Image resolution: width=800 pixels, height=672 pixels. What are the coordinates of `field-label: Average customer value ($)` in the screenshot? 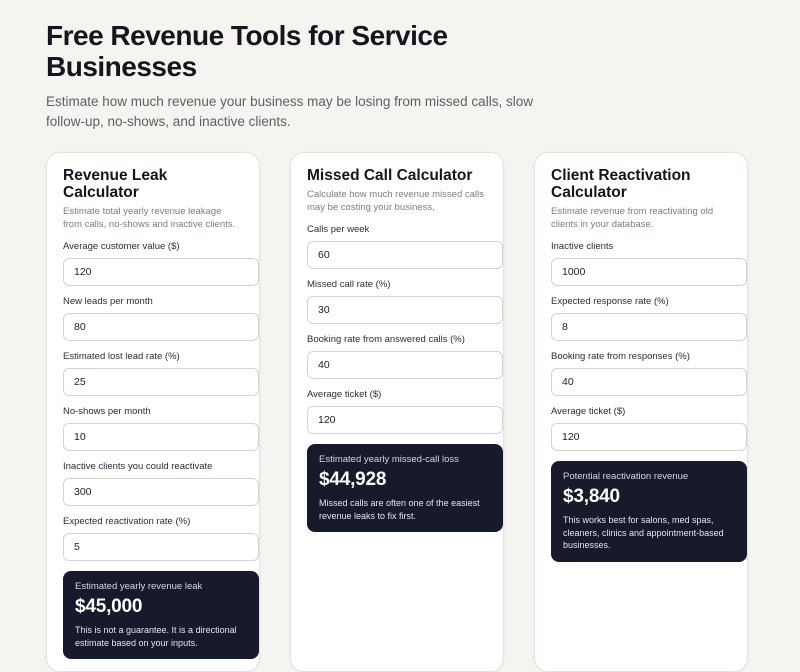 It's located at (121, 246).